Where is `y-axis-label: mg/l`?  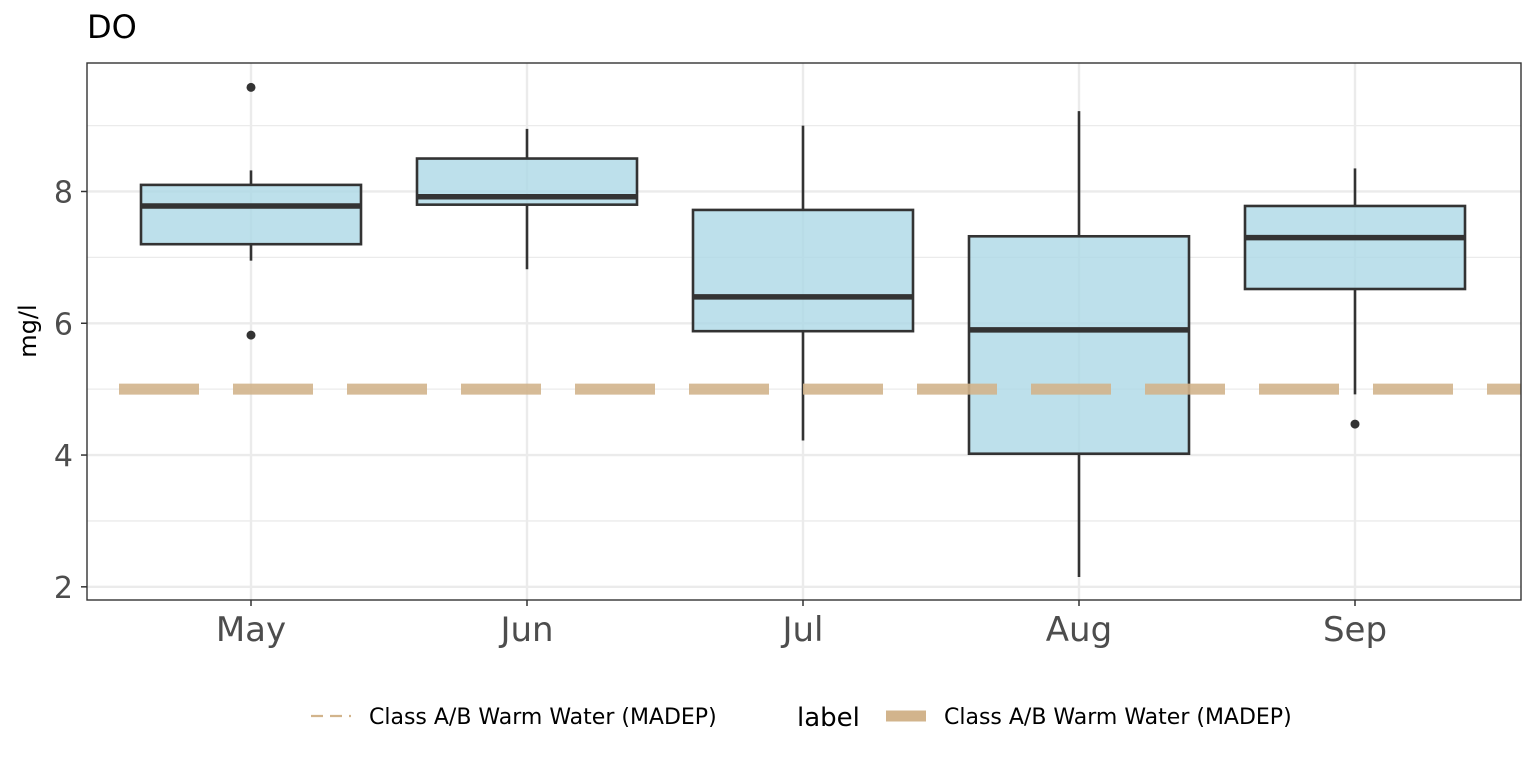
y-axis-label: mg/l is located at coordinates (28, 330).